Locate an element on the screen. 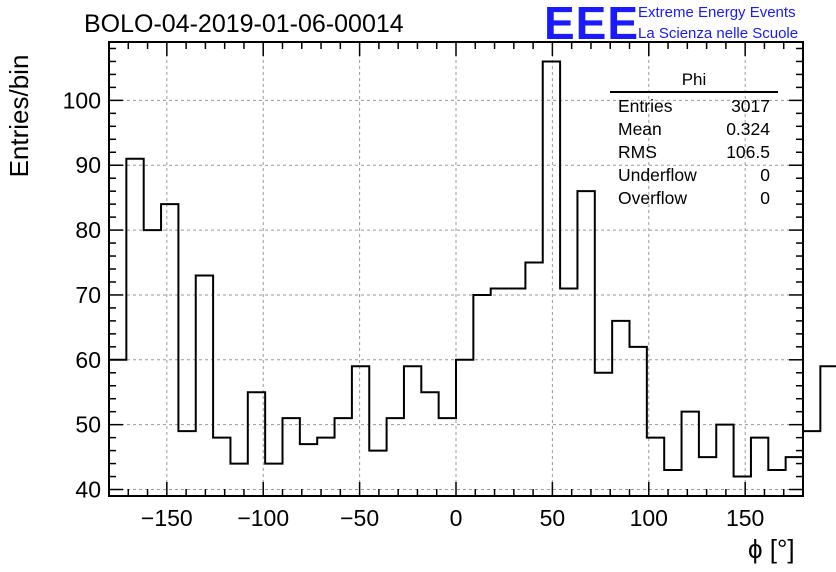  stats-row-overflow: Overflow 0 is located at coordinates (694, 198).